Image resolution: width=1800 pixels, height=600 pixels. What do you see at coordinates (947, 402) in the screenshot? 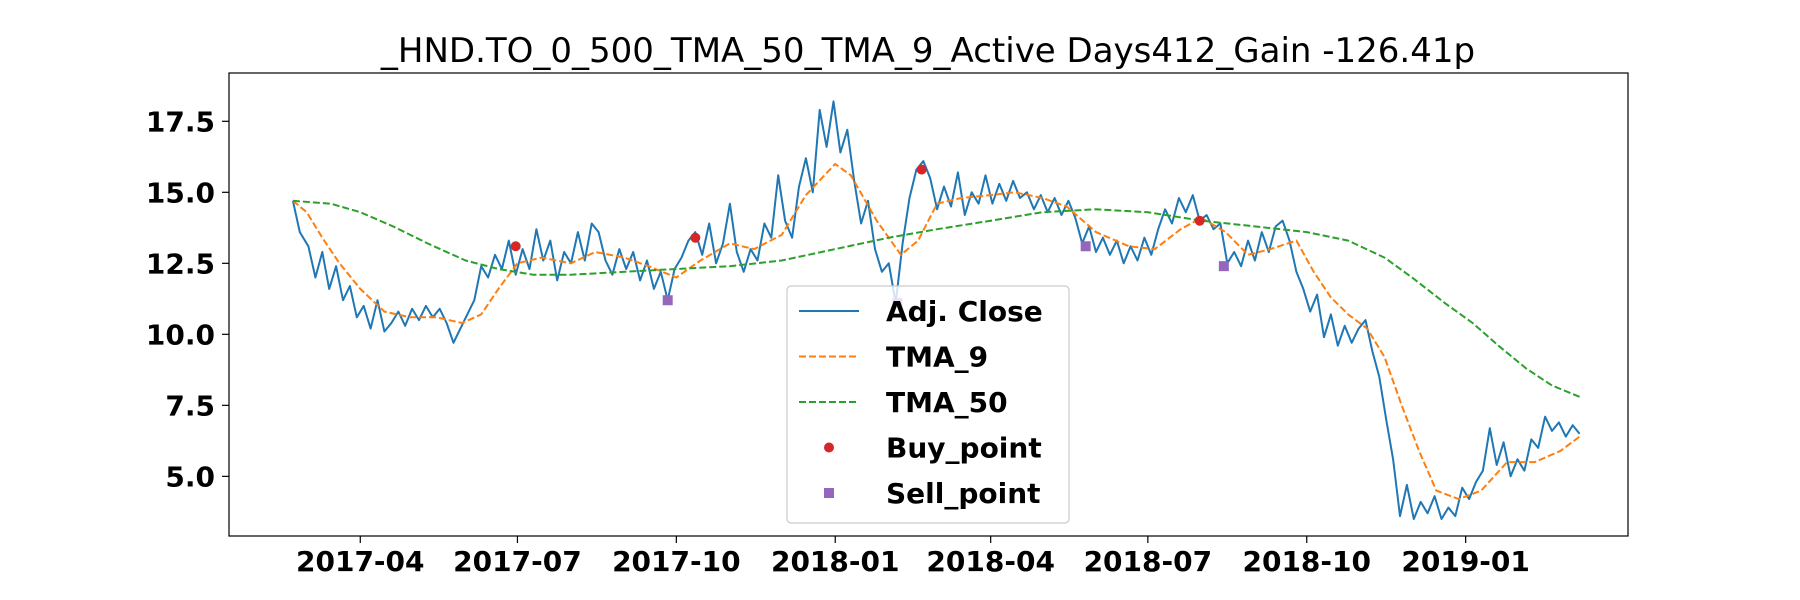
I see `legend-label: TMA_50` at bounding box center [947, 402].